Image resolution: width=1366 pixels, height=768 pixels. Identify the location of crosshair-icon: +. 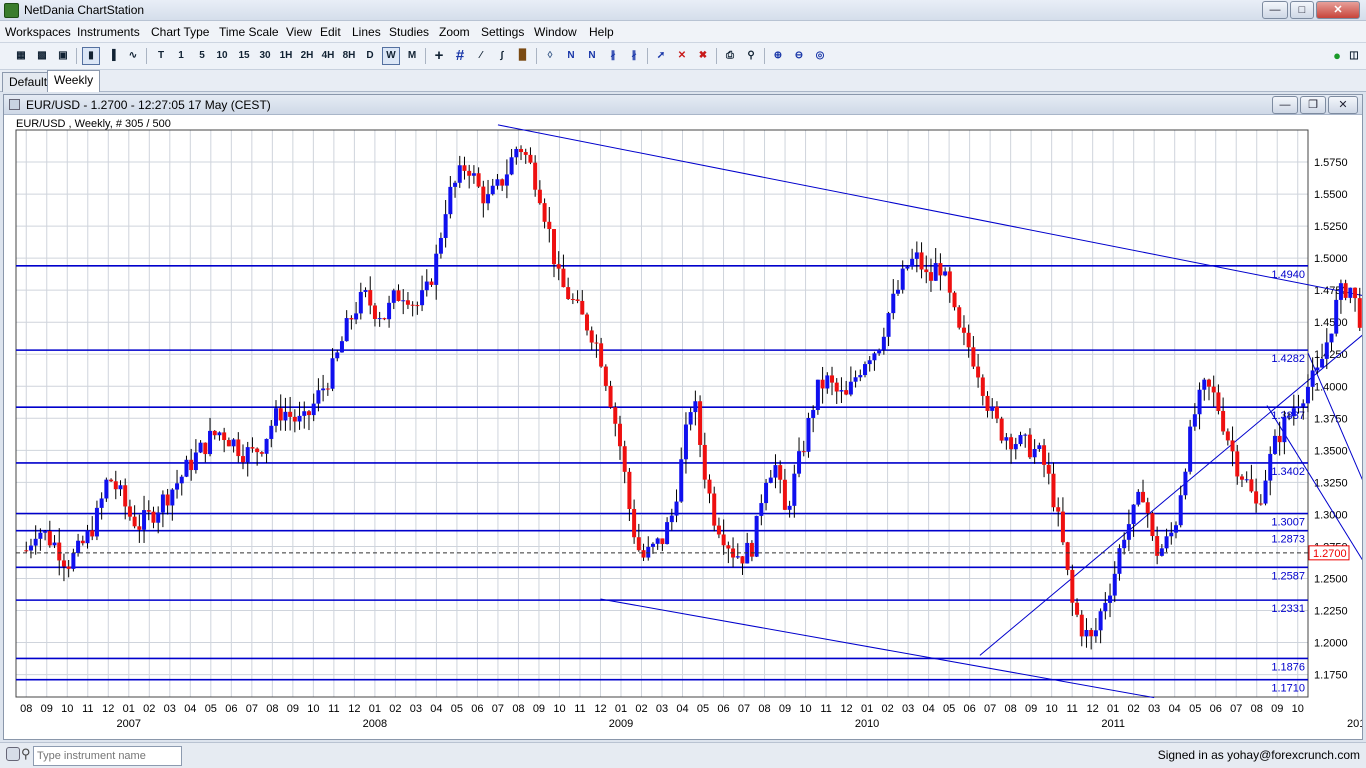
(439, 55).